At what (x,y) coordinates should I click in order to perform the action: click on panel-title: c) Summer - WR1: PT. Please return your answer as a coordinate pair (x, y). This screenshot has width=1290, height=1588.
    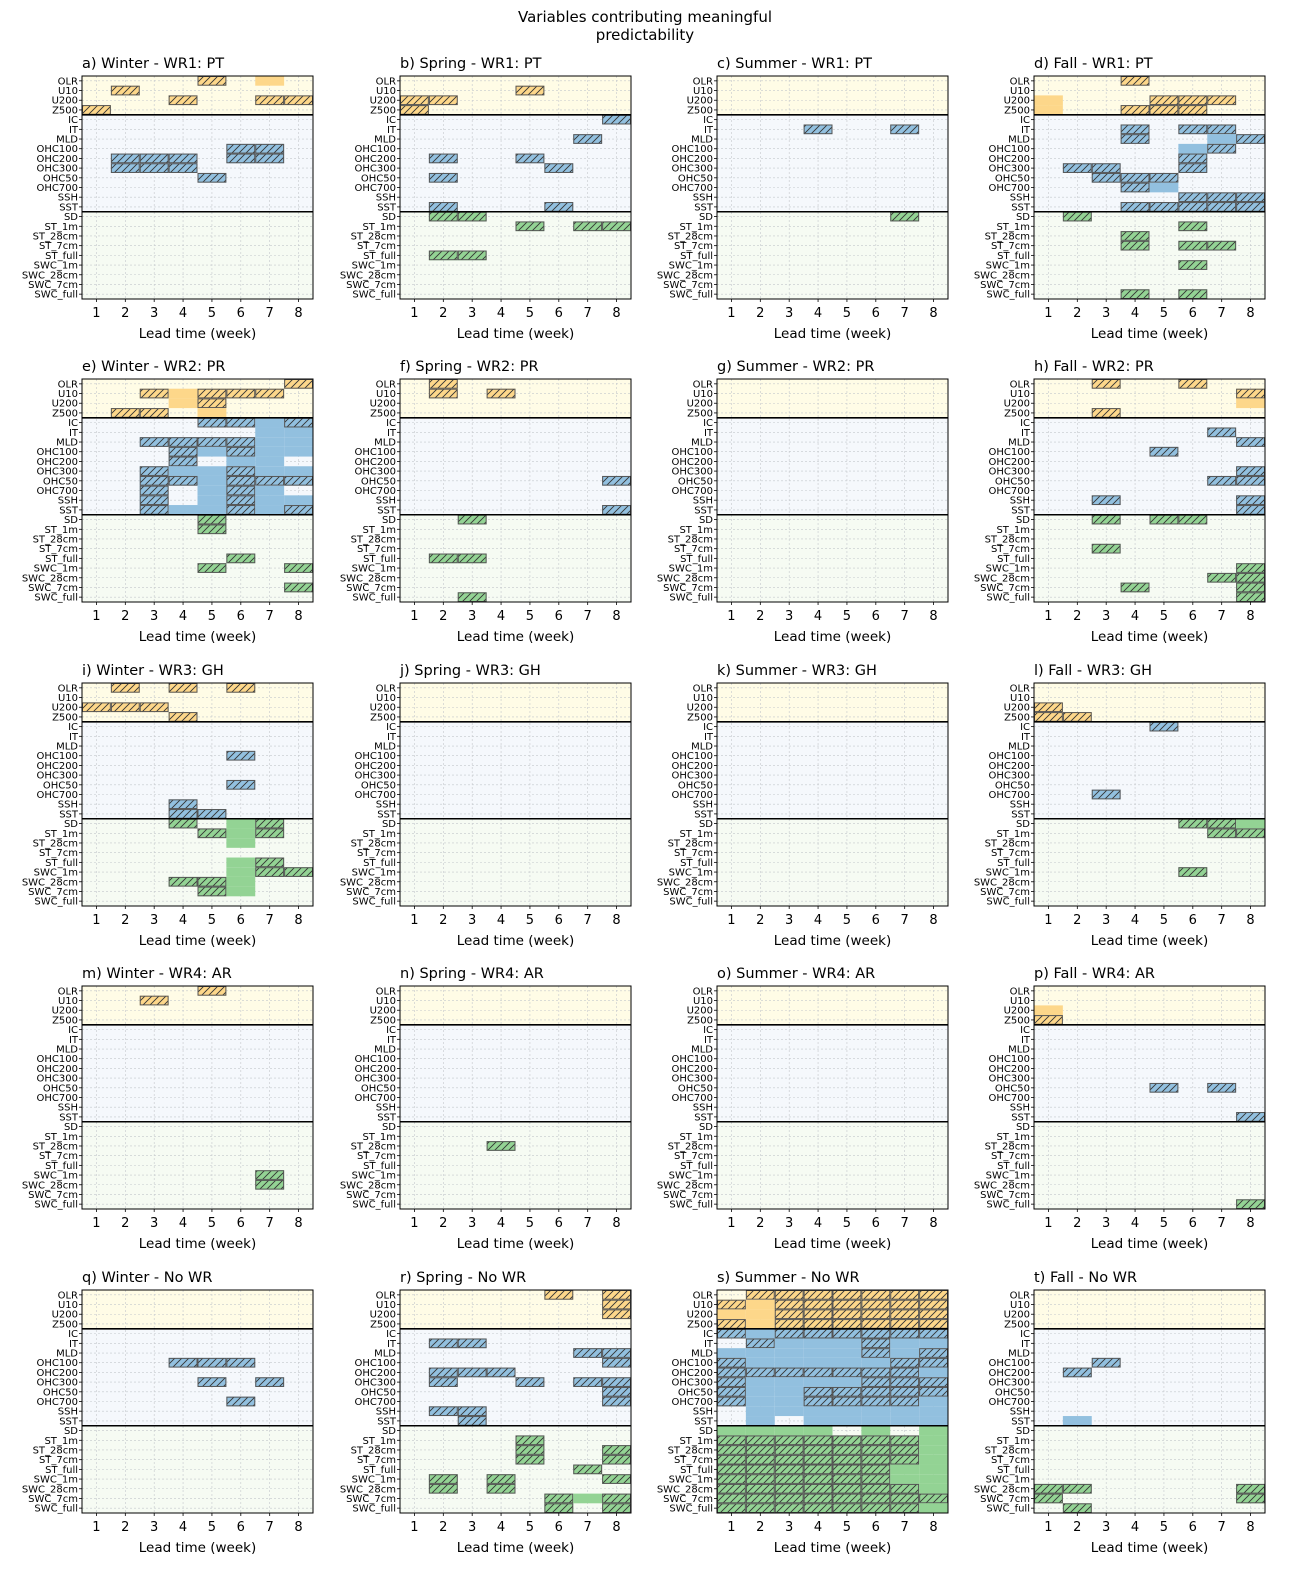
    Looking at the image, I should click on (794, 64).